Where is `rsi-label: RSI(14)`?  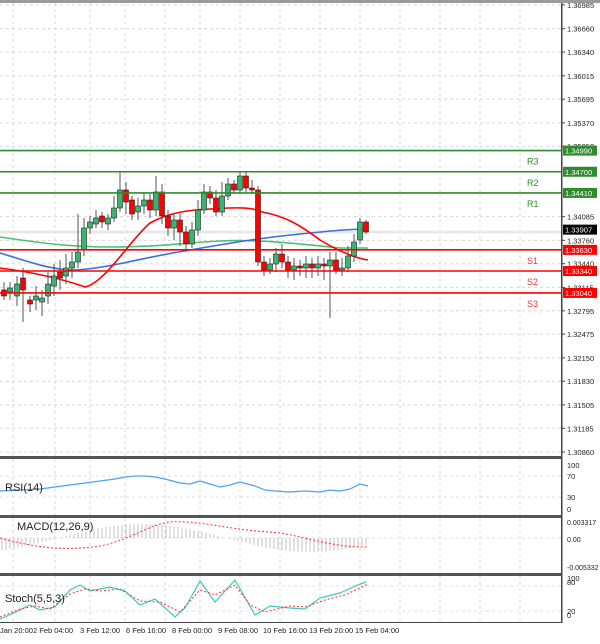 rsi-label: RSI(14) is located at coordinates (24, 488).